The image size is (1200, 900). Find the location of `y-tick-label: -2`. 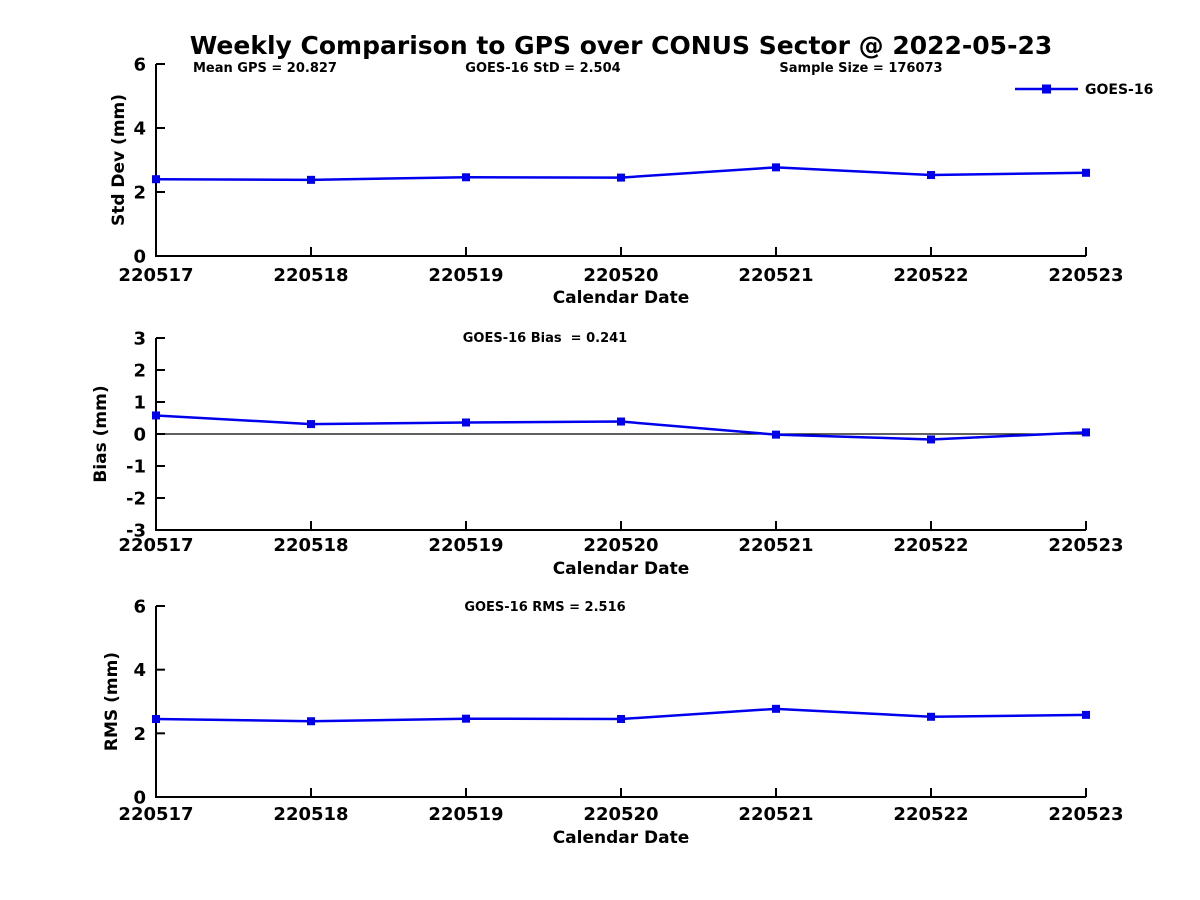

y-tick-label: -2 is located at coordinates (136, 499).